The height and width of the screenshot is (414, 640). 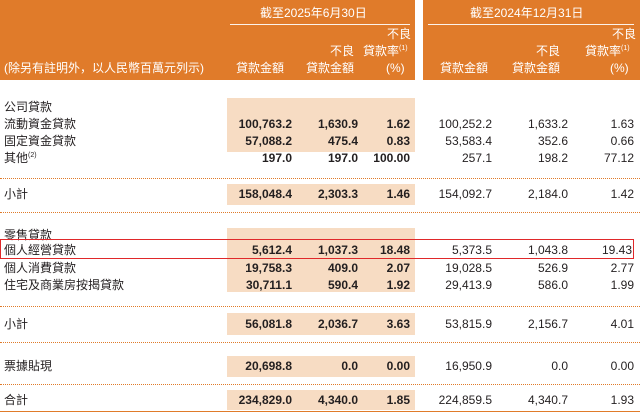 What do you see at coordinates (265, 400) in the screenshot?
I see `loans-p1: 234,829.0` at bounding box center [265, 400].